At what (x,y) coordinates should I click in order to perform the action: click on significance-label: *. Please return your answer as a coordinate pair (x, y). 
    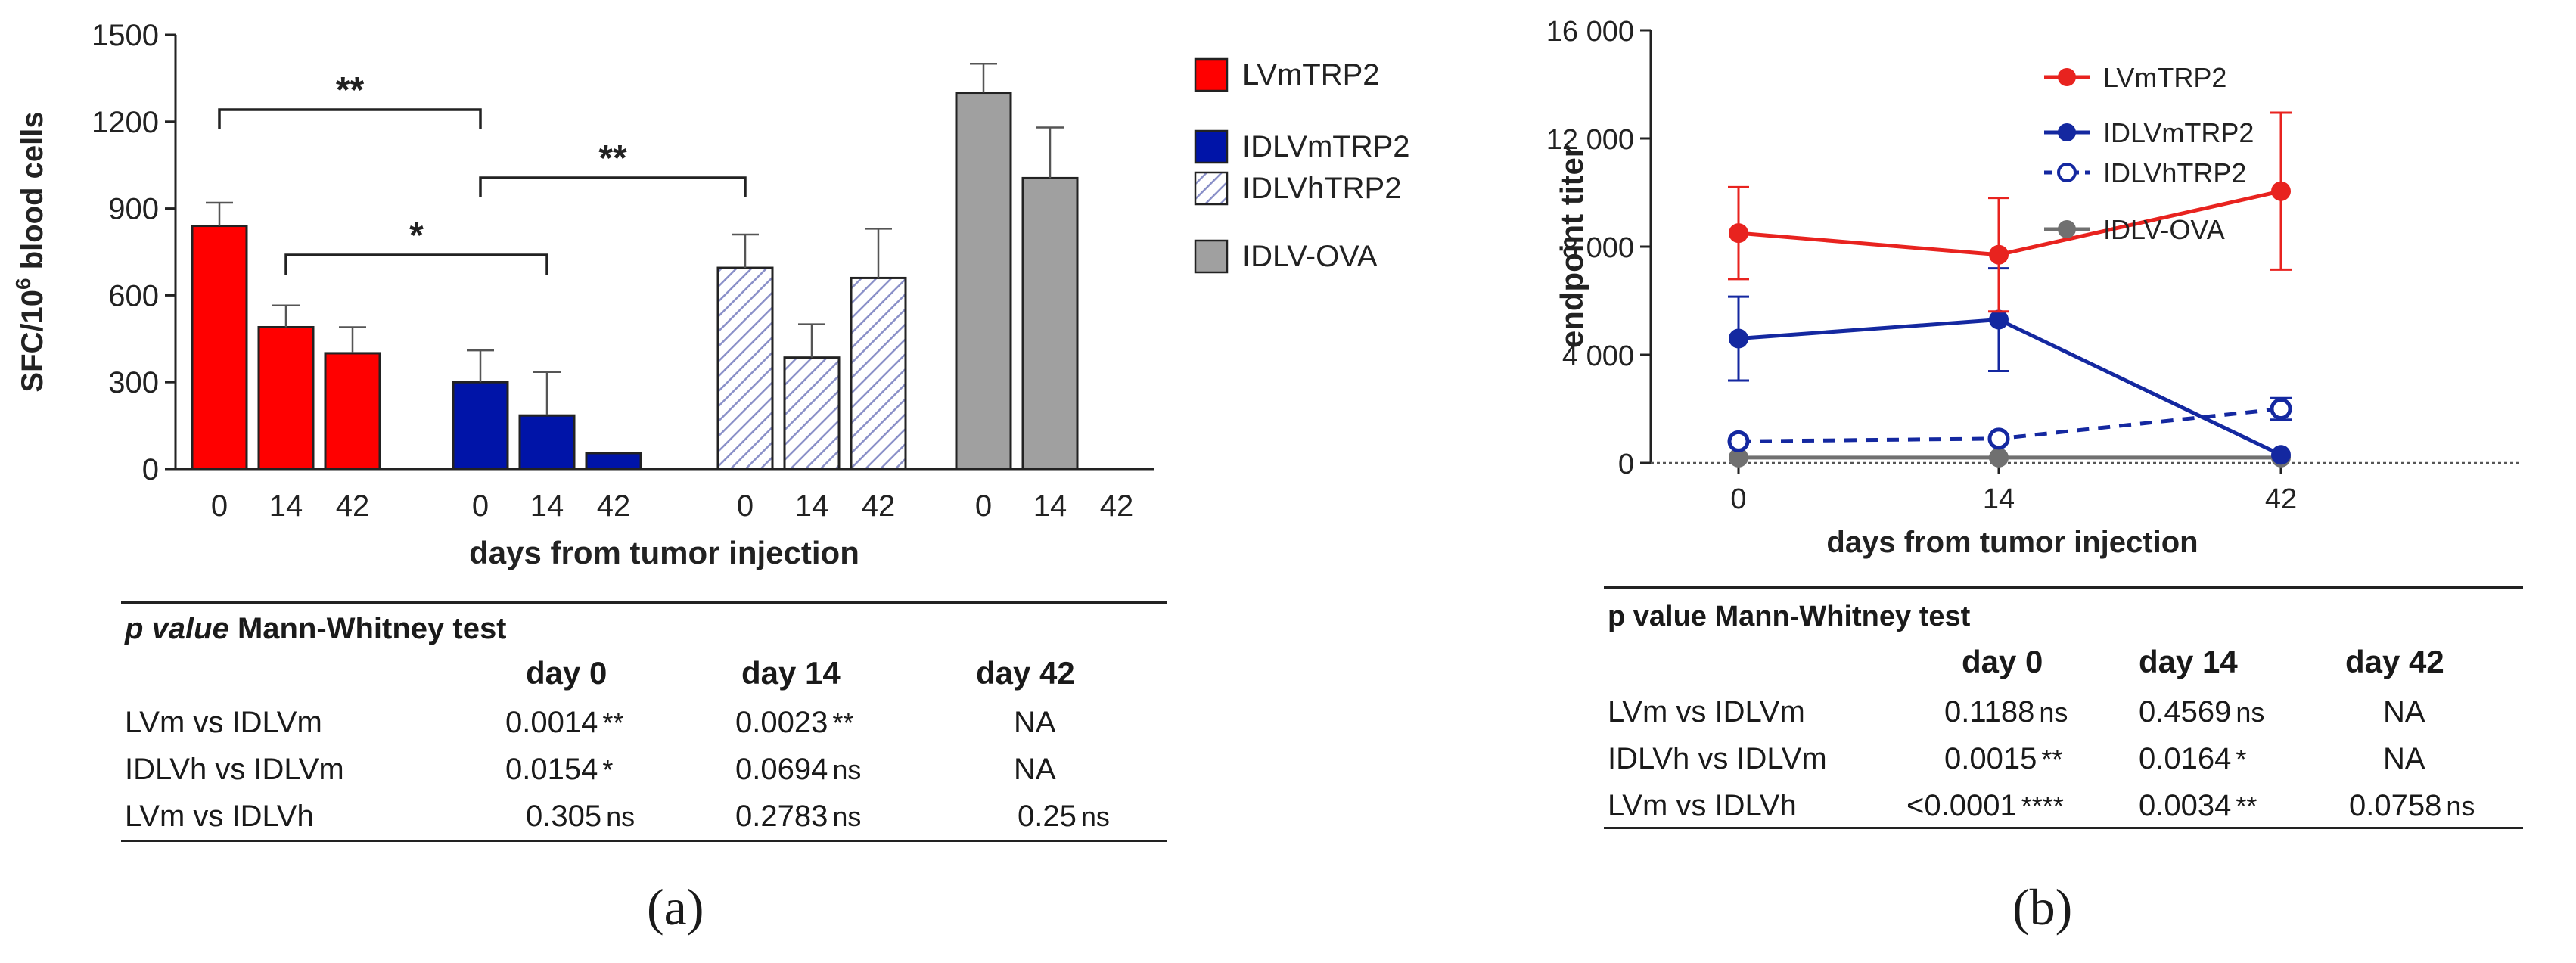
    Looking at the image, I should click on (416, 236).